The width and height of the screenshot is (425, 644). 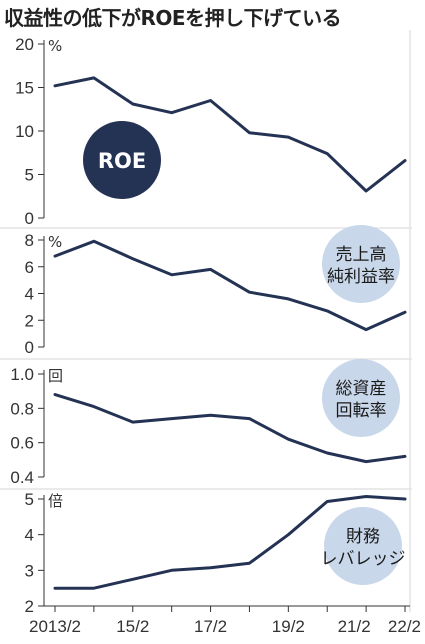 What do you see at coordinates (132, 626) in the screenshot?
I see `x-tick-label: 15/2` at bounding box center [132, 626].